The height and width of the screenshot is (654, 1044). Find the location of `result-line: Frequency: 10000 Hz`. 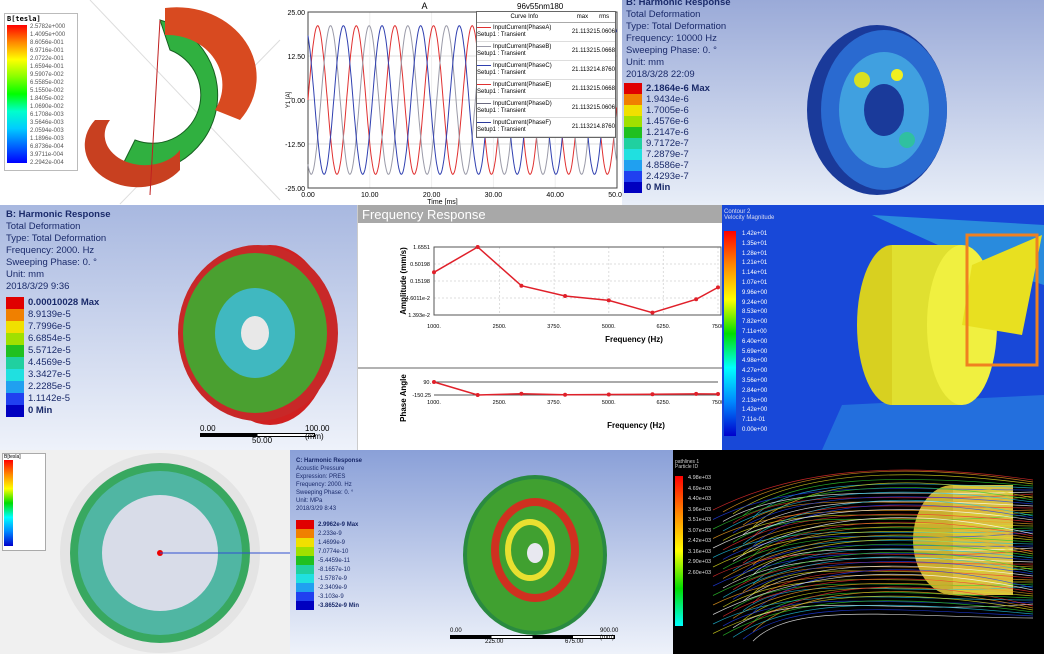

result-line: Frequency: 10000 Hz is located at coordinates (671, 38).